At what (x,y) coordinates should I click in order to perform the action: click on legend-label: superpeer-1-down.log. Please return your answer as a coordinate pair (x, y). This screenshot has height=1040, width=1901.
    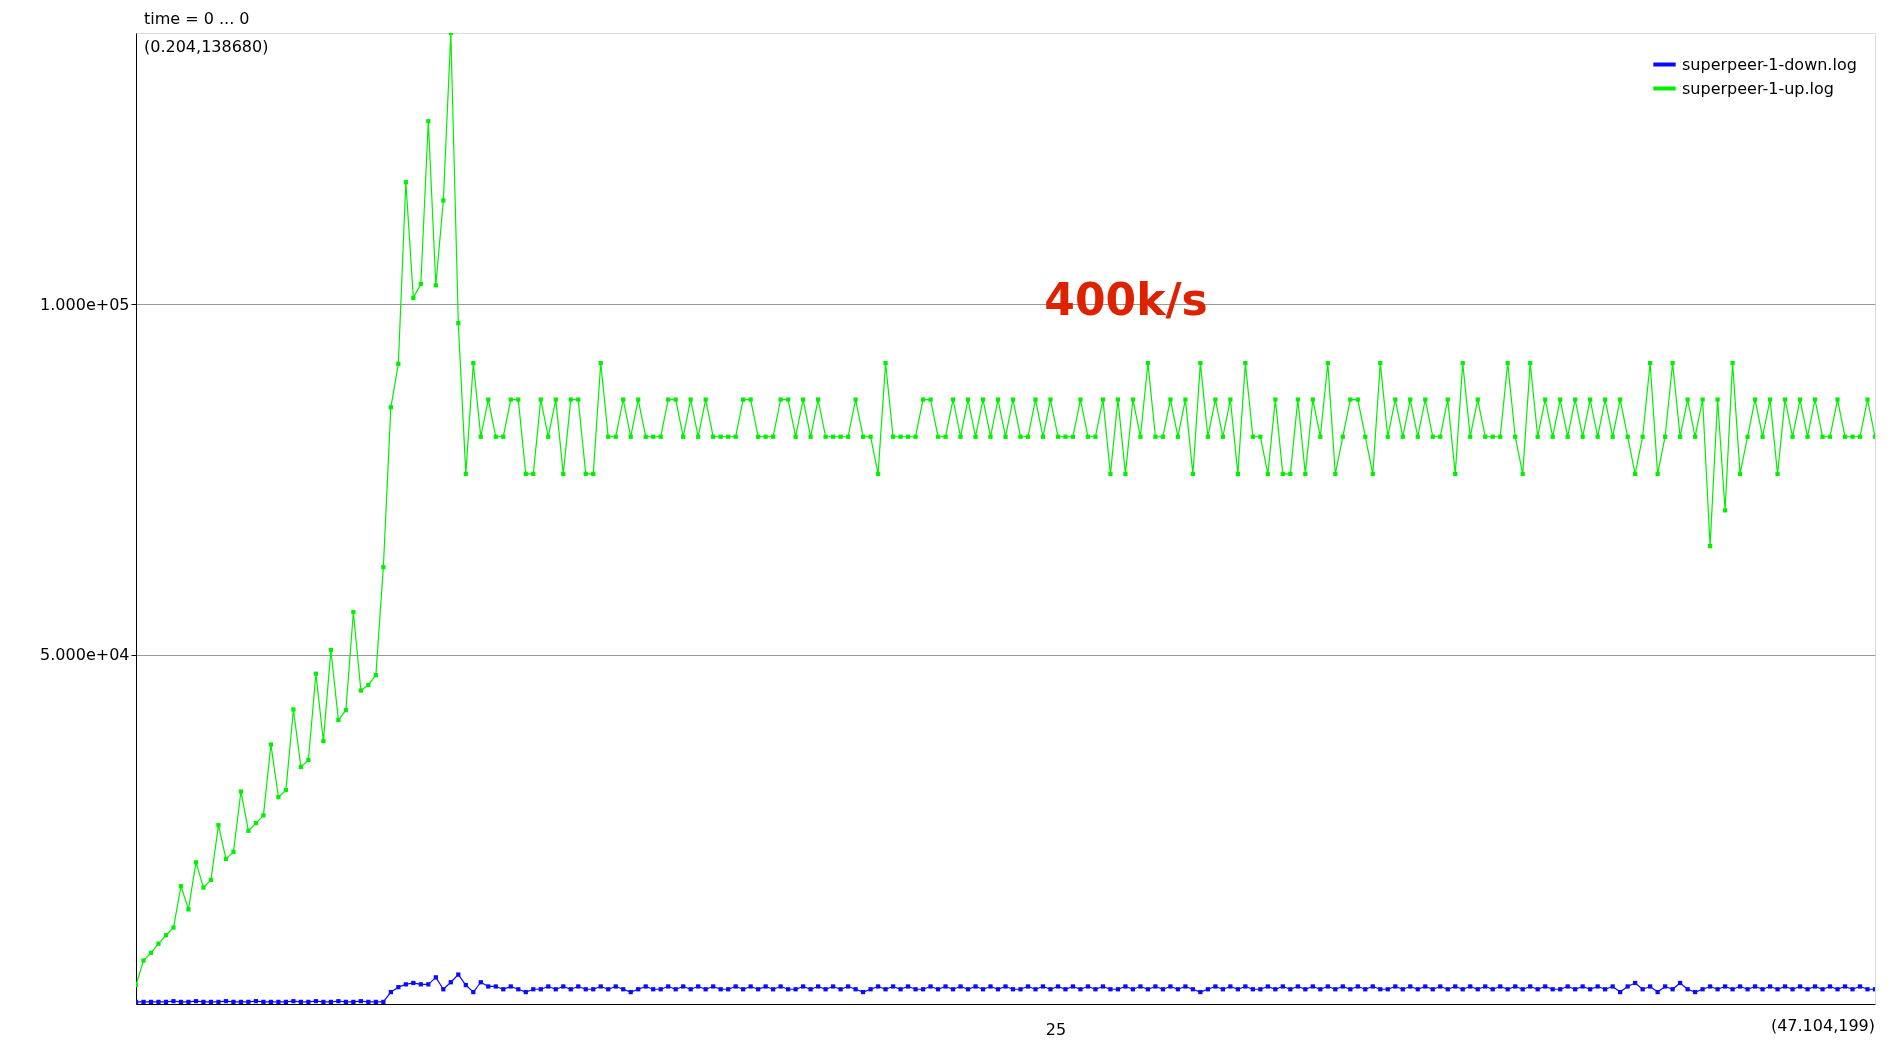
    Looking at the image, I should click on (1769, 64).